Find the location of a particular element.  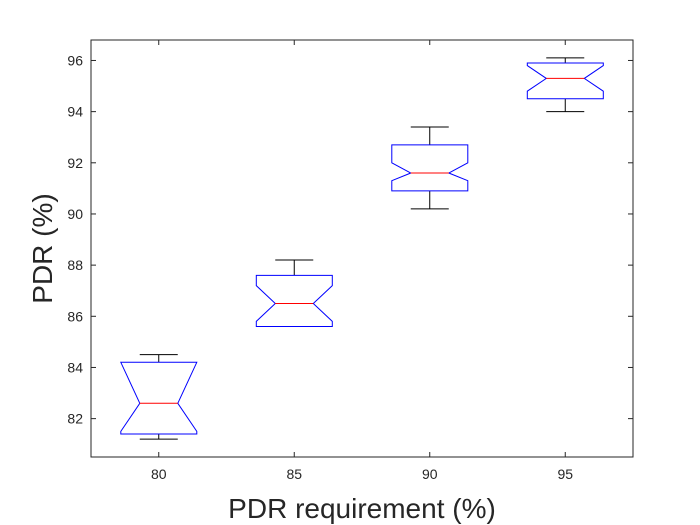

x-tick-label: 90 is located at coordinates (430, 474).